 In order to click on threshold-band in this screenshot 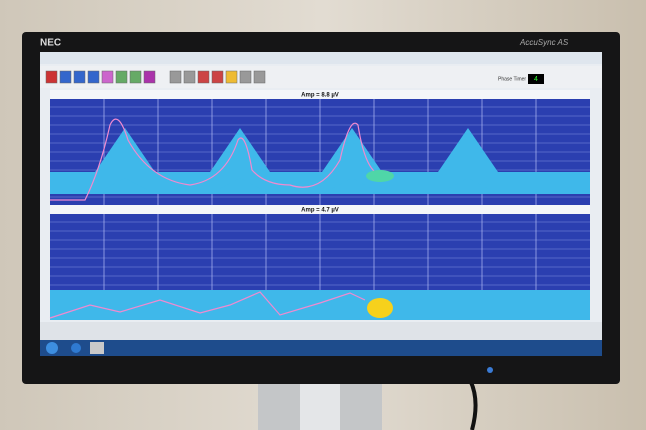, I will do `click(320, 305)`.